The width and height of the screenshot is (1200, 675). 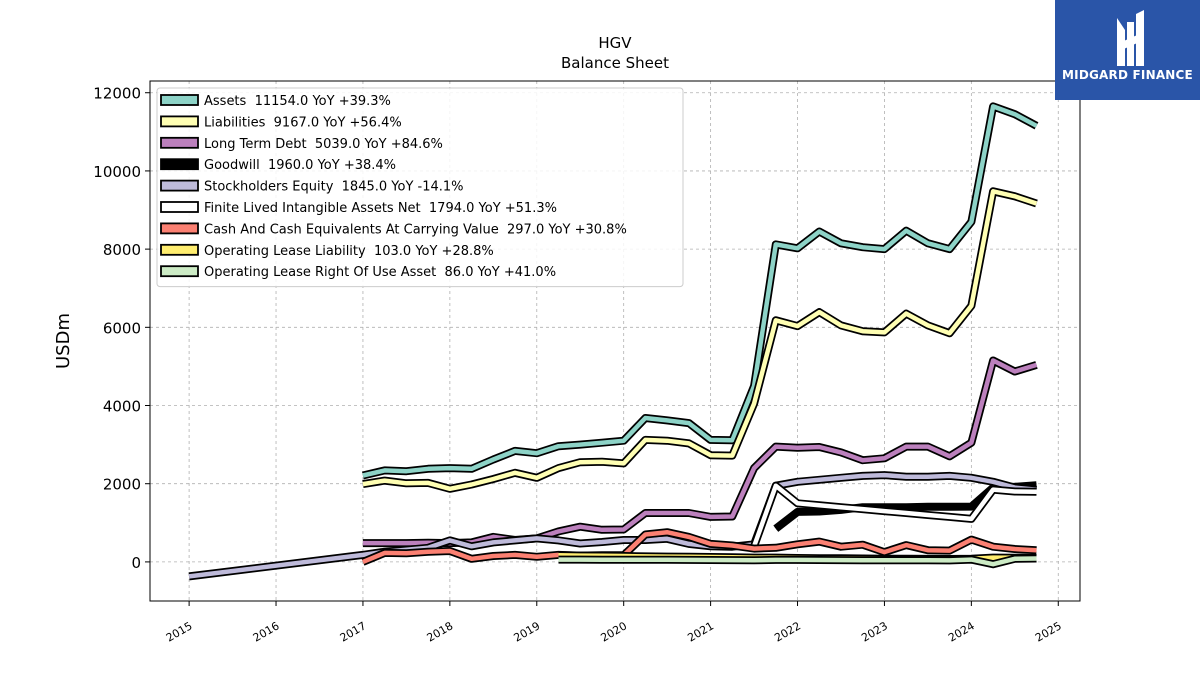 I want to click on legend-label-2: Long Term Debt 5039.0 YoY +84.6%, so click(x=323, y=144).